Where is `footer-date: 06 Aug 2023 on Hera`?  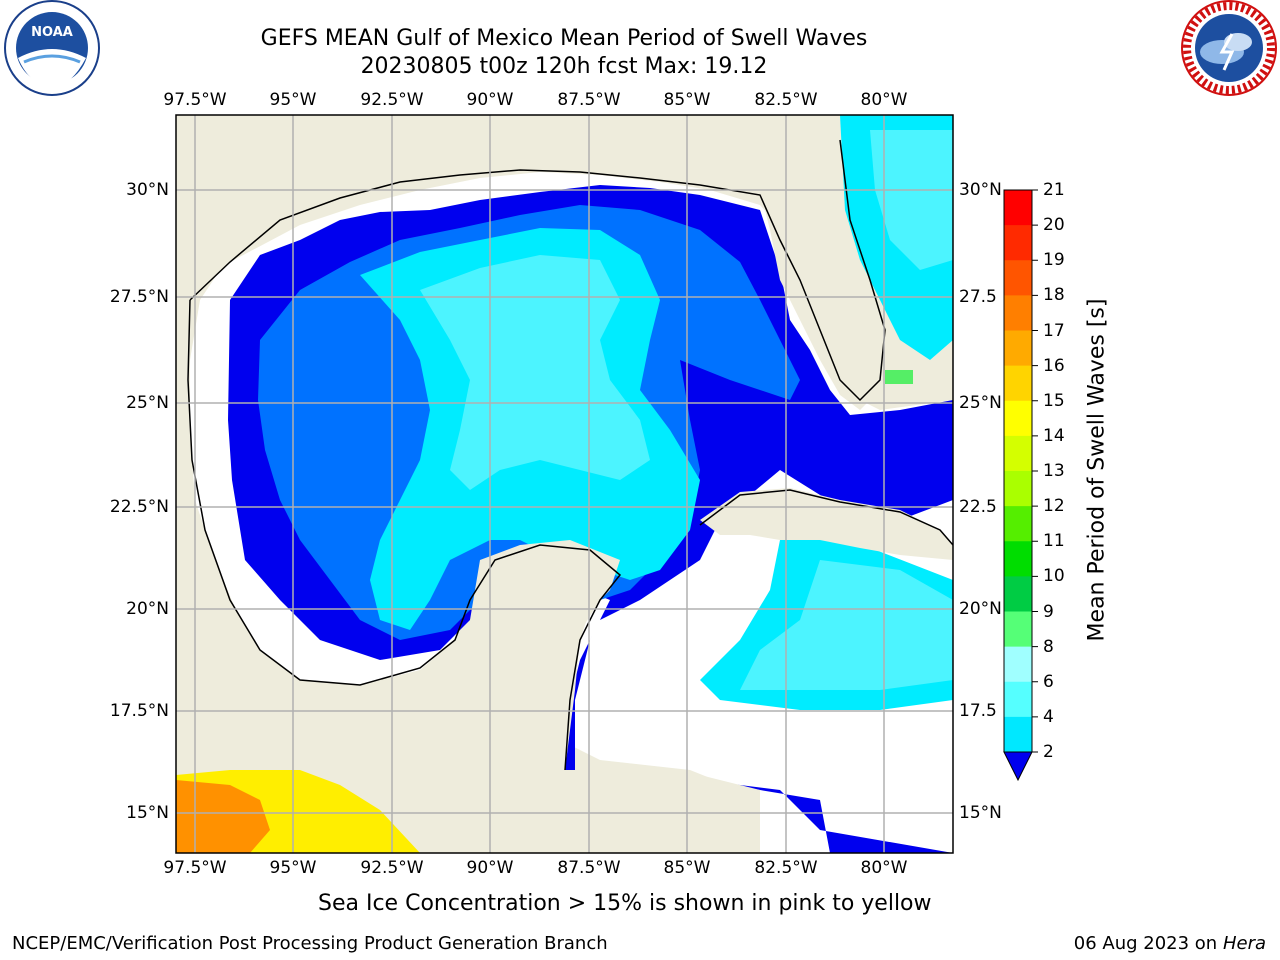 footer-date: 06 Aug 2023 on Hera is located at coordinates (1170, 943).